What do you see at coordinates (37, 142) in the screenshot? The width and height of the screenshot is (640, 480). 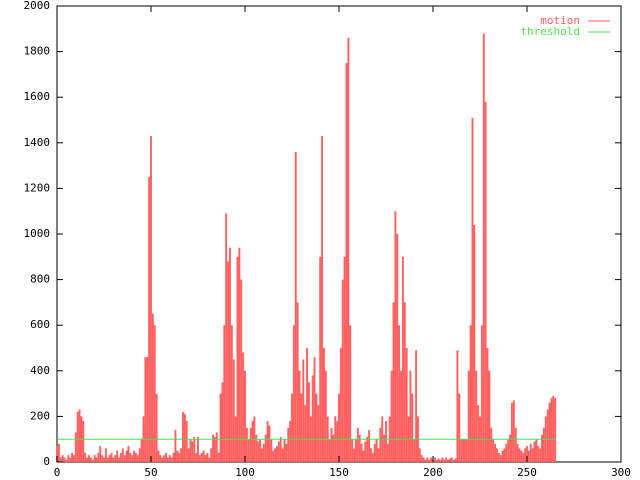 I see `y-tick-label: 1400` at bounding box center [37, 142].